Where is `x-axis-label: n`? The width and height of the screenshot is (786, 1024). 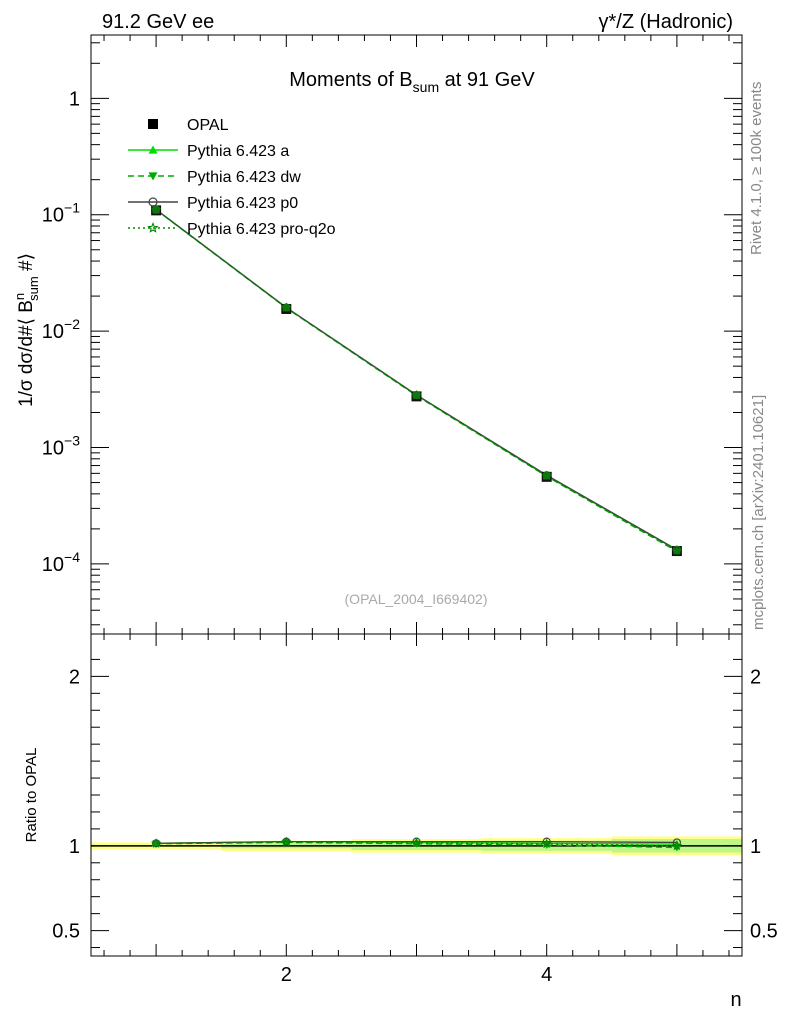
x-axis-label: n is located at coordinates (735, 1000).